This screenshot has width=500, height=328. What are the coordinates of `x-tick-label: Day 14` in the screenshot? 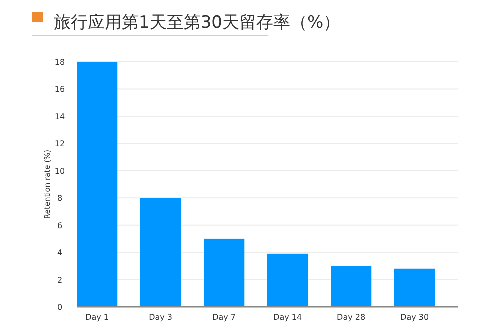 It's located at (288, 317).